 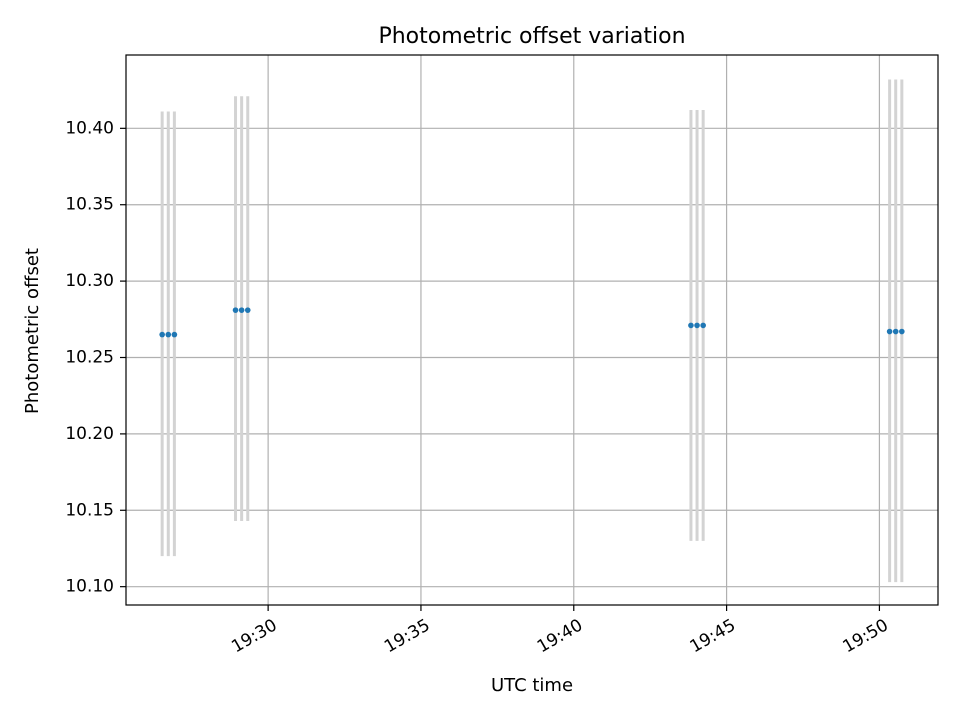 What do you see at coordinates (89, 128) in the screenshot?
I see `y-tick-label: 10.40` at bounding box center [89, 128].